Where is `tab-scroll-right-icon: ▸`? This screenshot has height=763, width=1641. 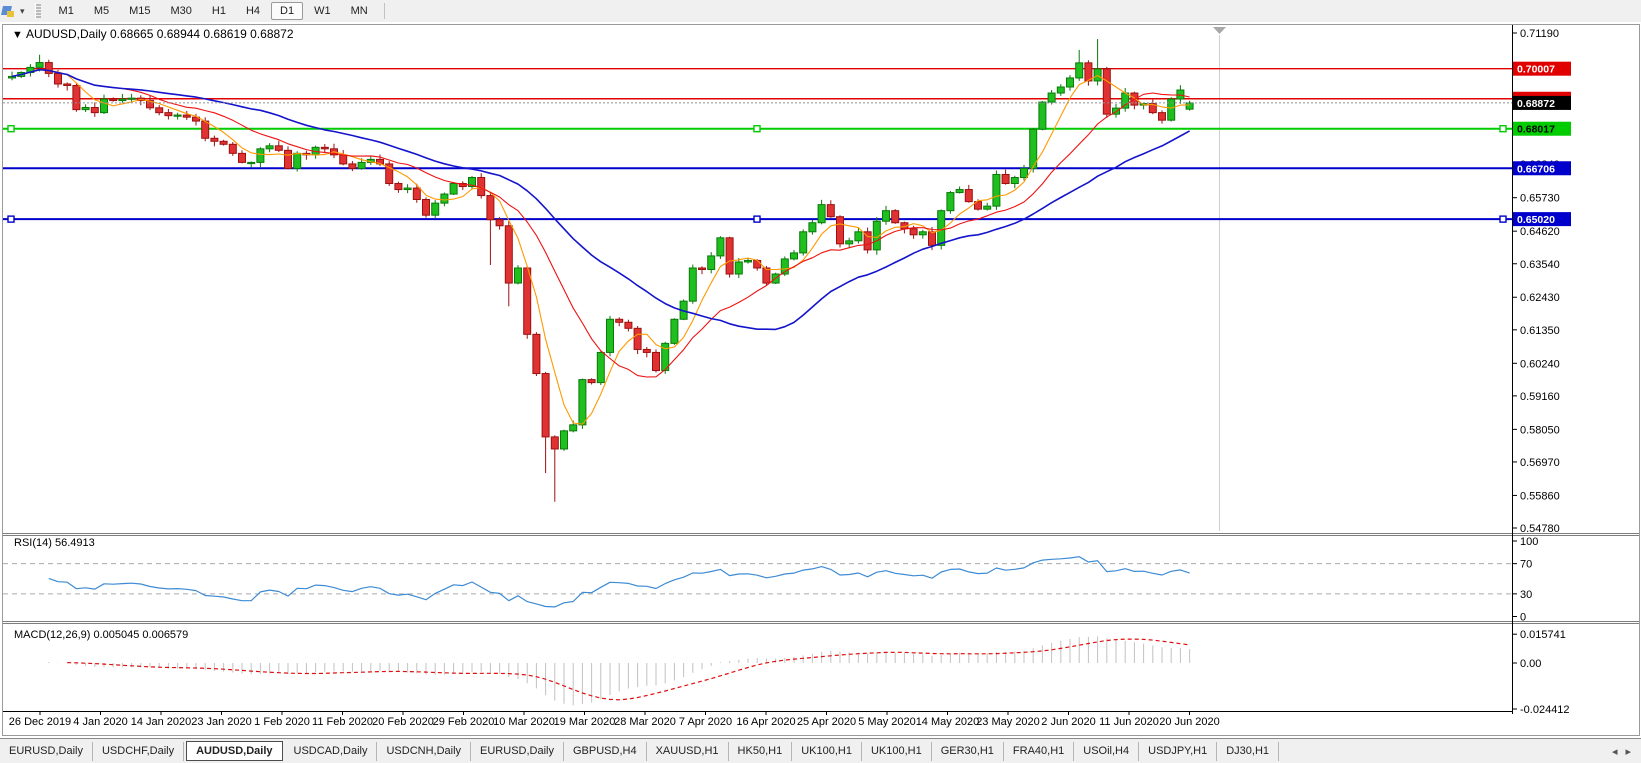
tab-scroll-right-icon: ▸ is located at coordinates (1628, 751).